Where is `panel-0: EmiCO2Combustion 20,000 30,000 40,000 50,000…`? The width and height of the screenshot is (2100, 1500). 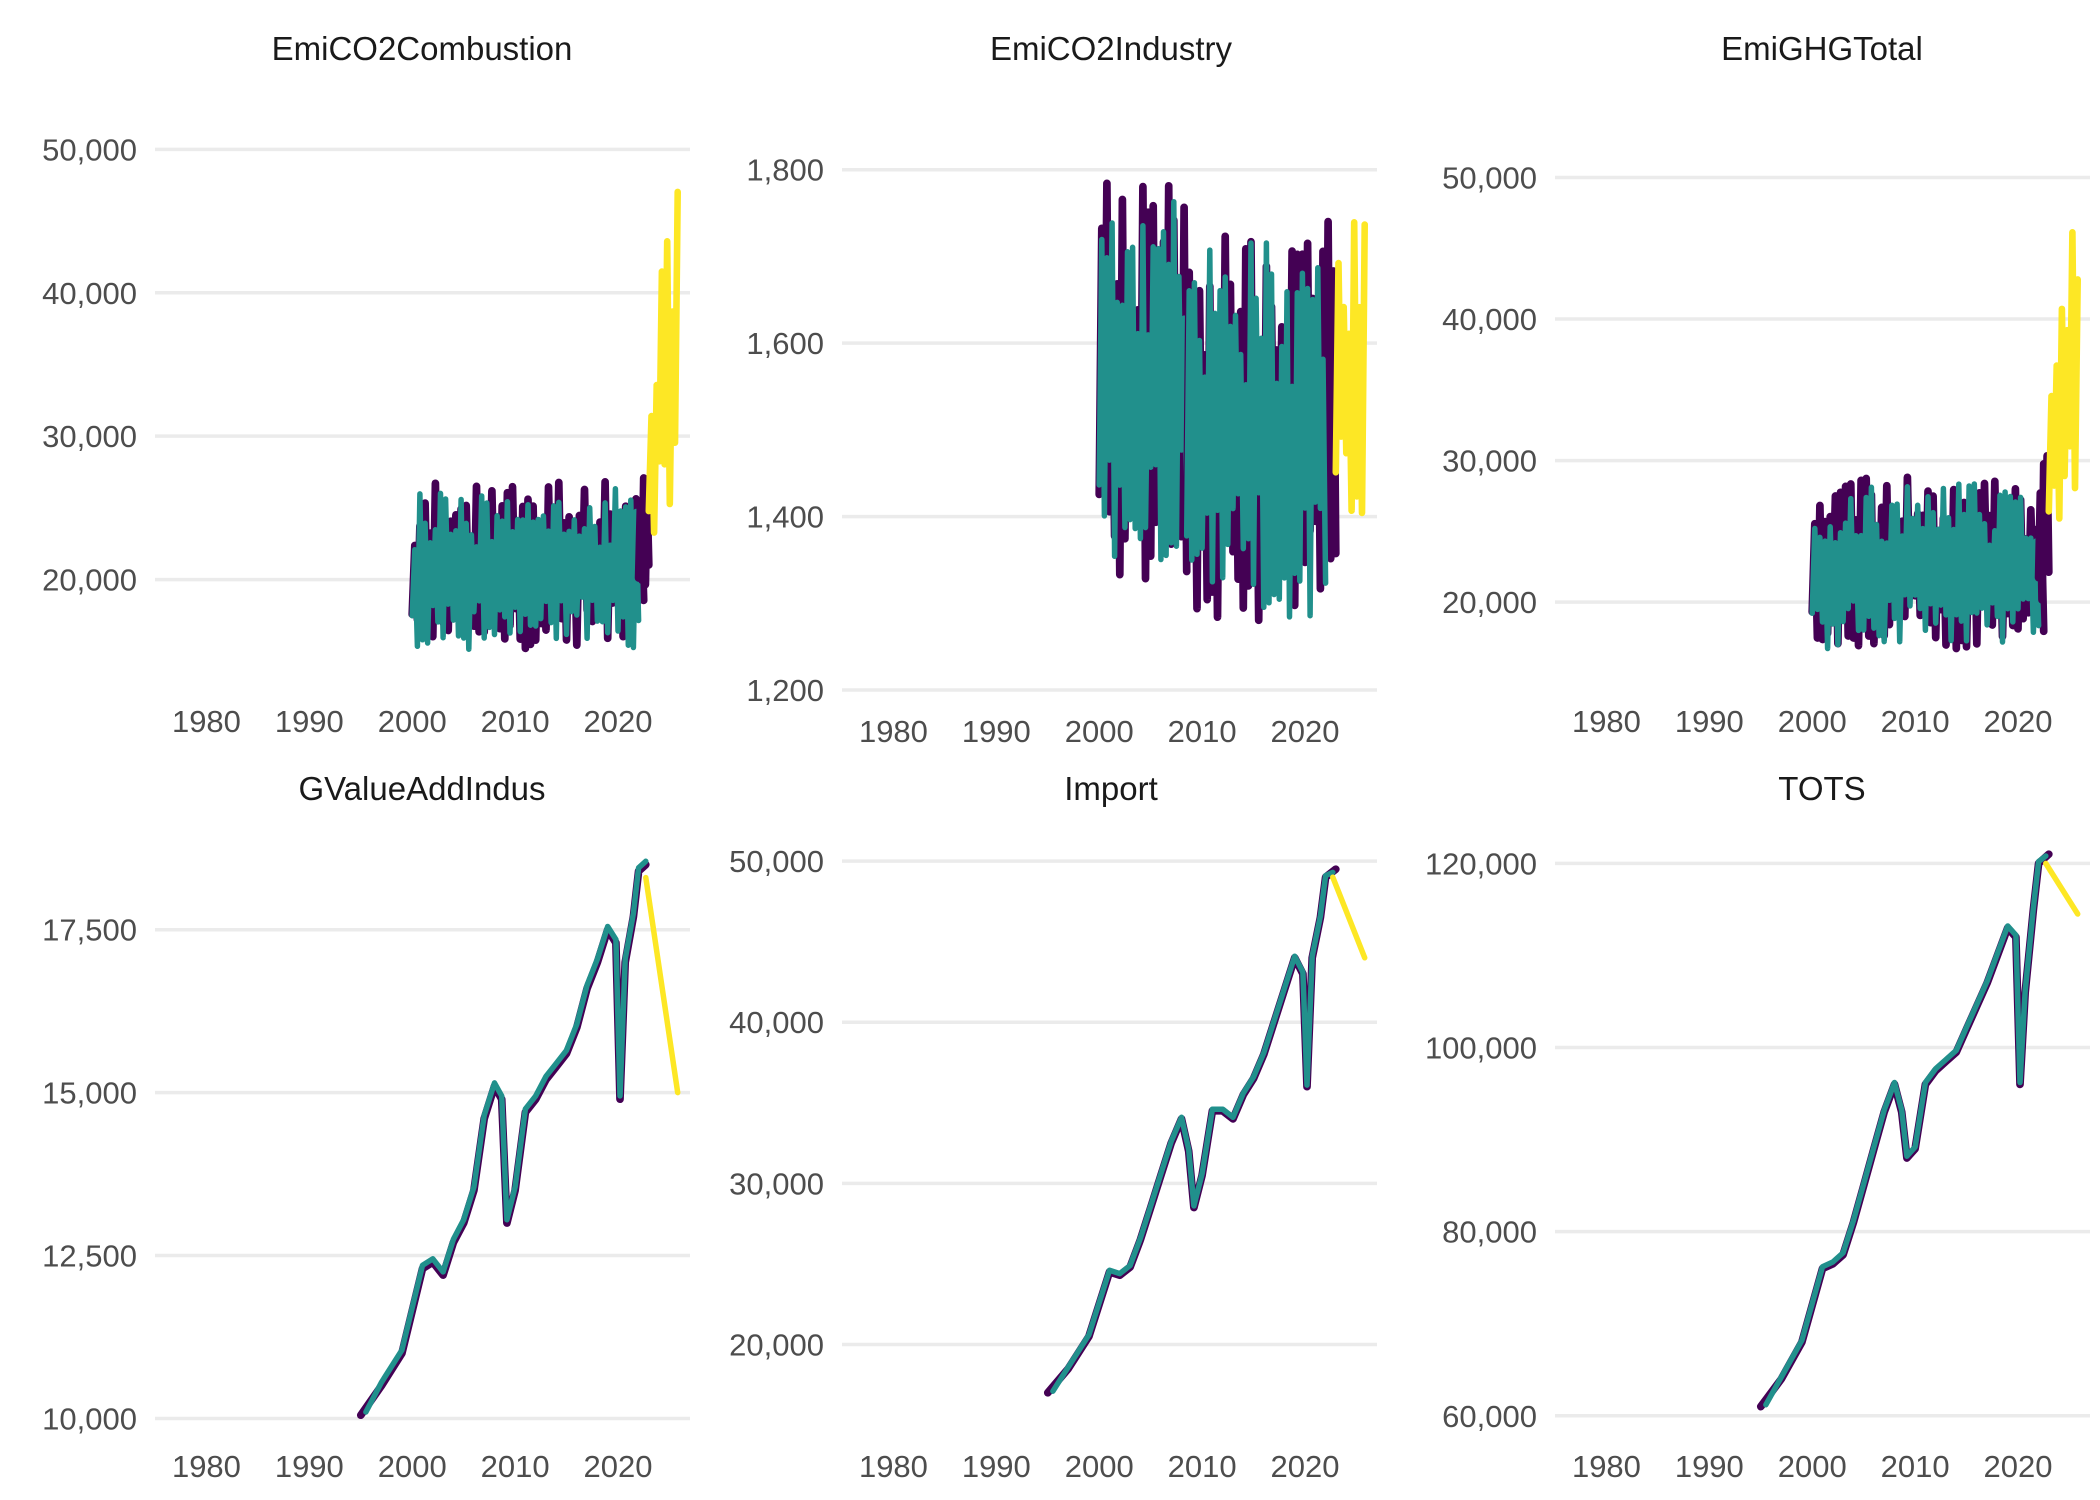
panel-0: EmiCO2Combustion 20,000 30,000 40,000 50,000… is located at coordinates (366, 384).